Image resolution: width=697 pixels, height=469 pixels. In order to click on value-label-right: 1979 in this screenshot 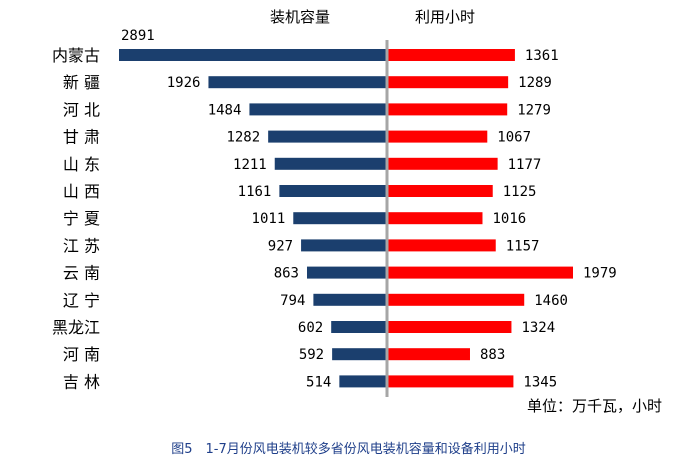, I will do `click(600, 274)`.